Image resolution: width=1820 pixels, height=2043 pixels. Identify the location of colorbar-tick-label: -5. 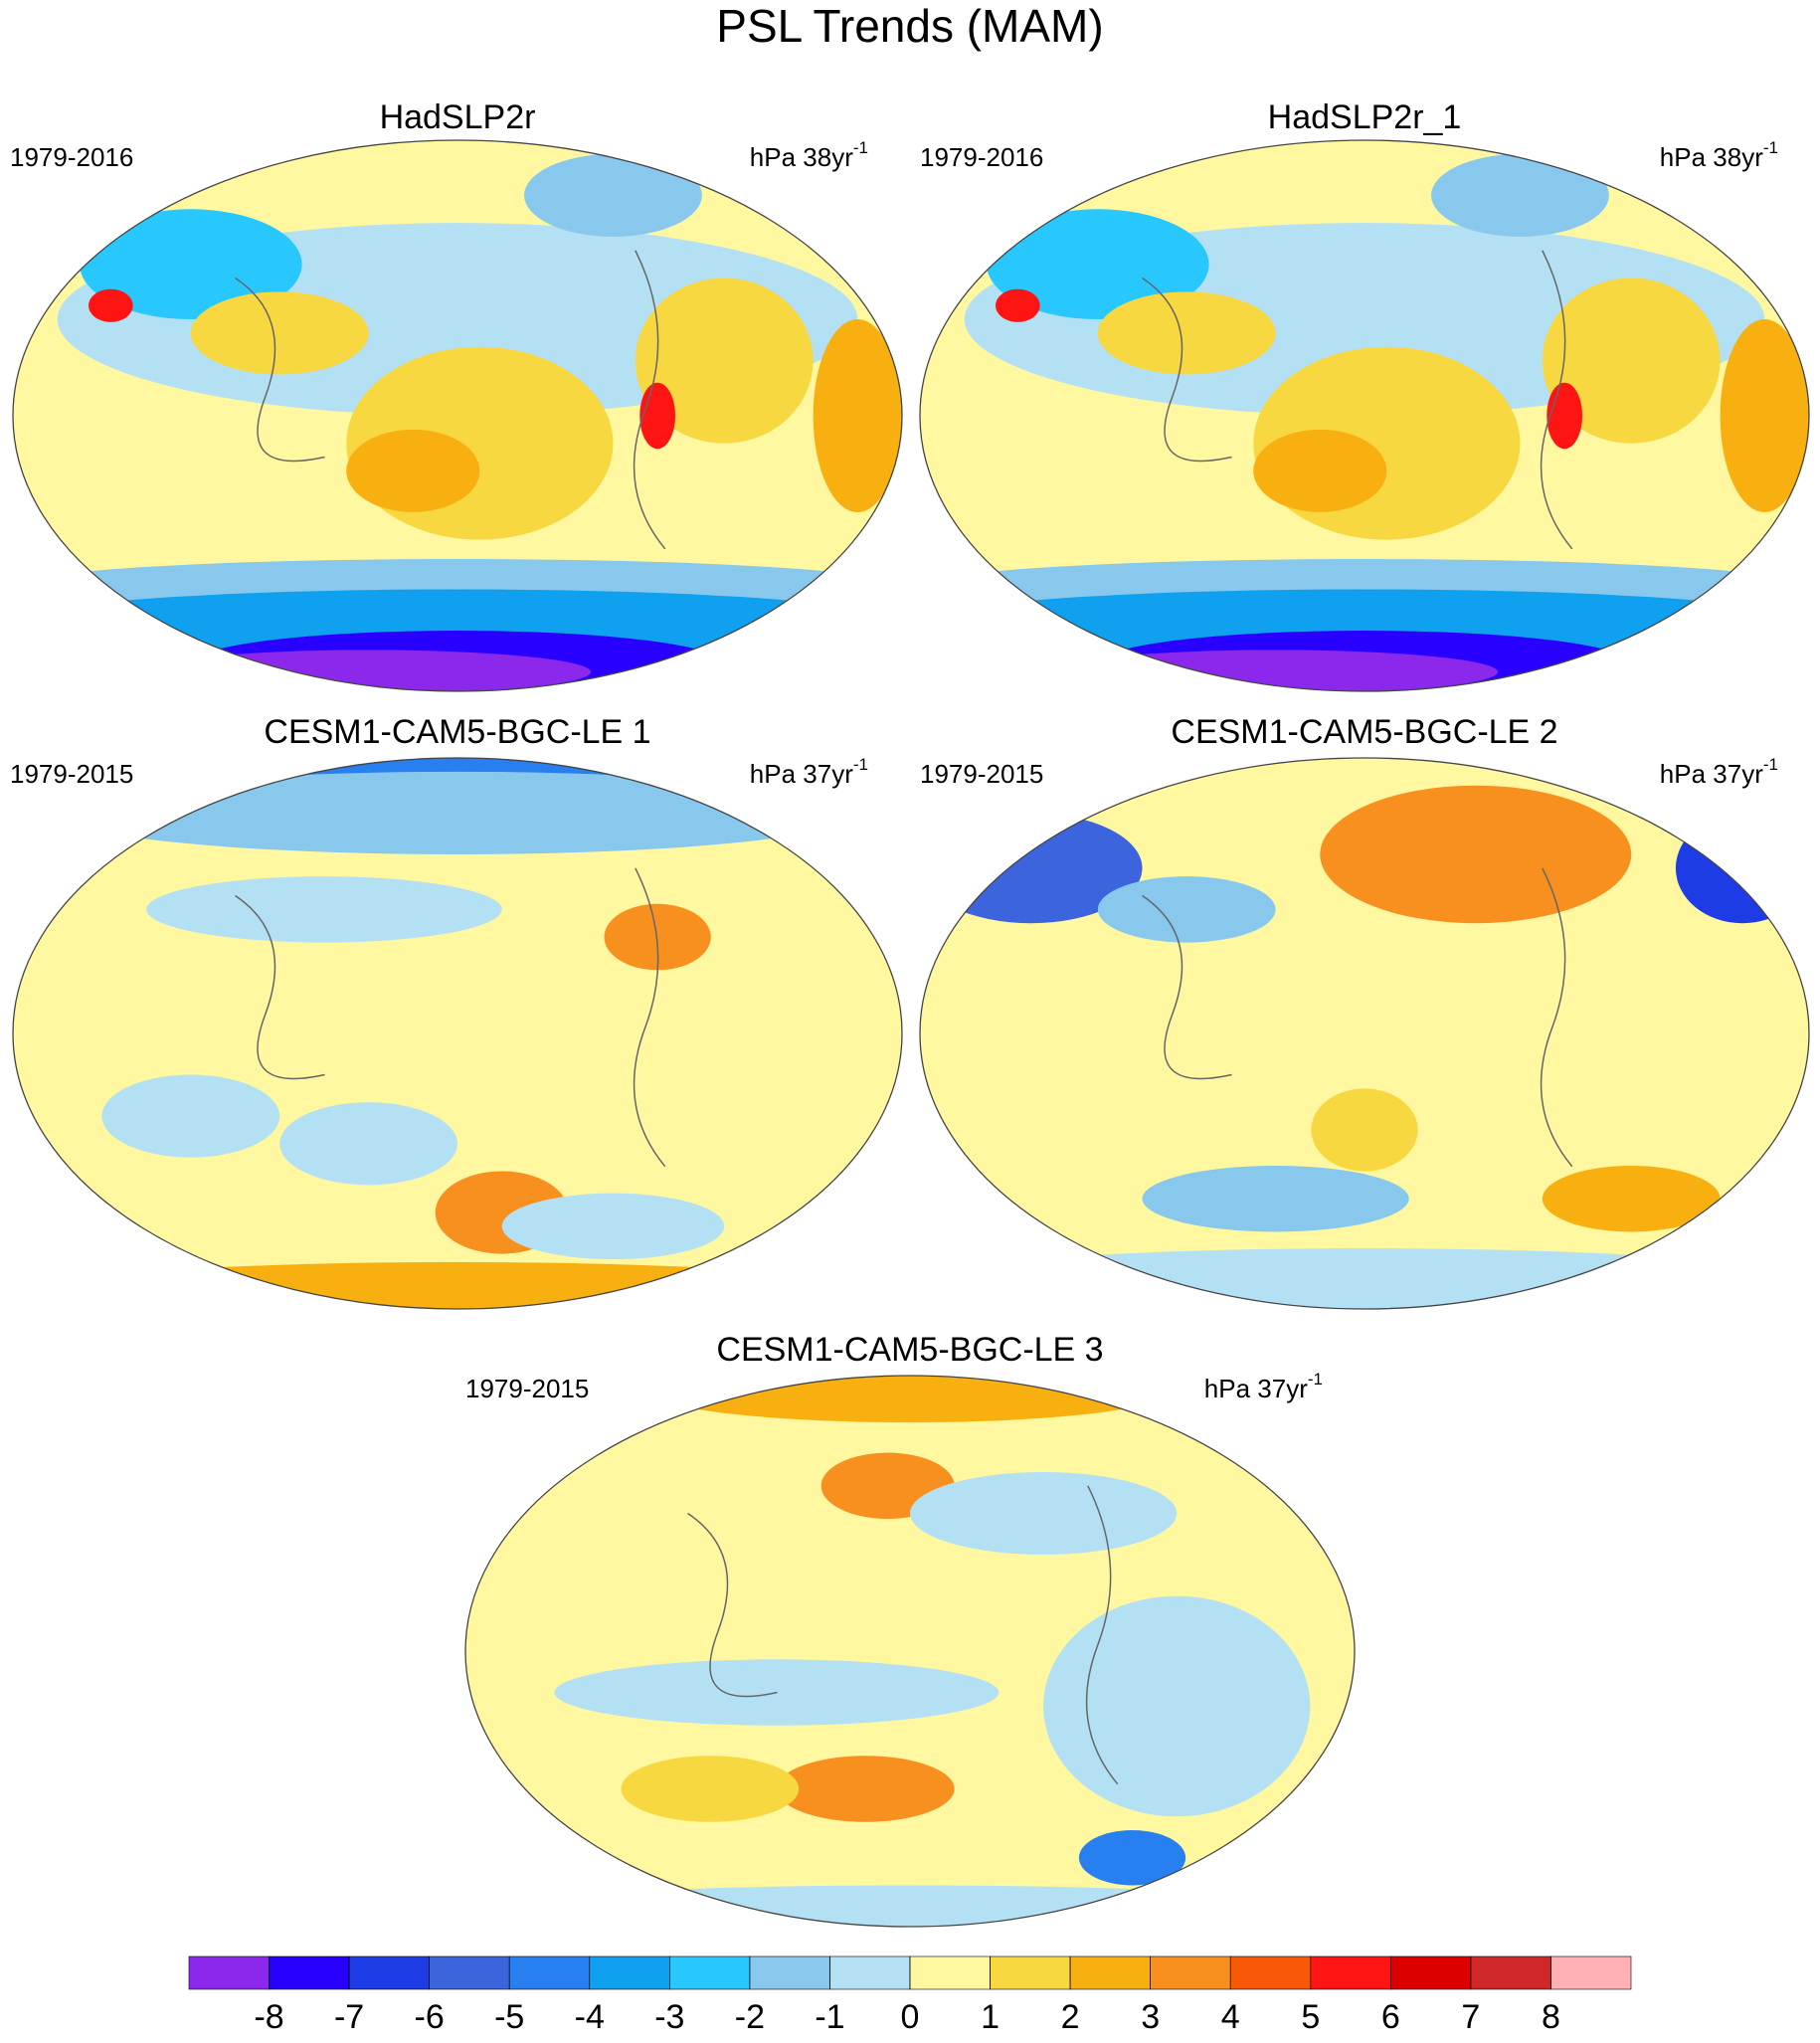
(509, 2017).